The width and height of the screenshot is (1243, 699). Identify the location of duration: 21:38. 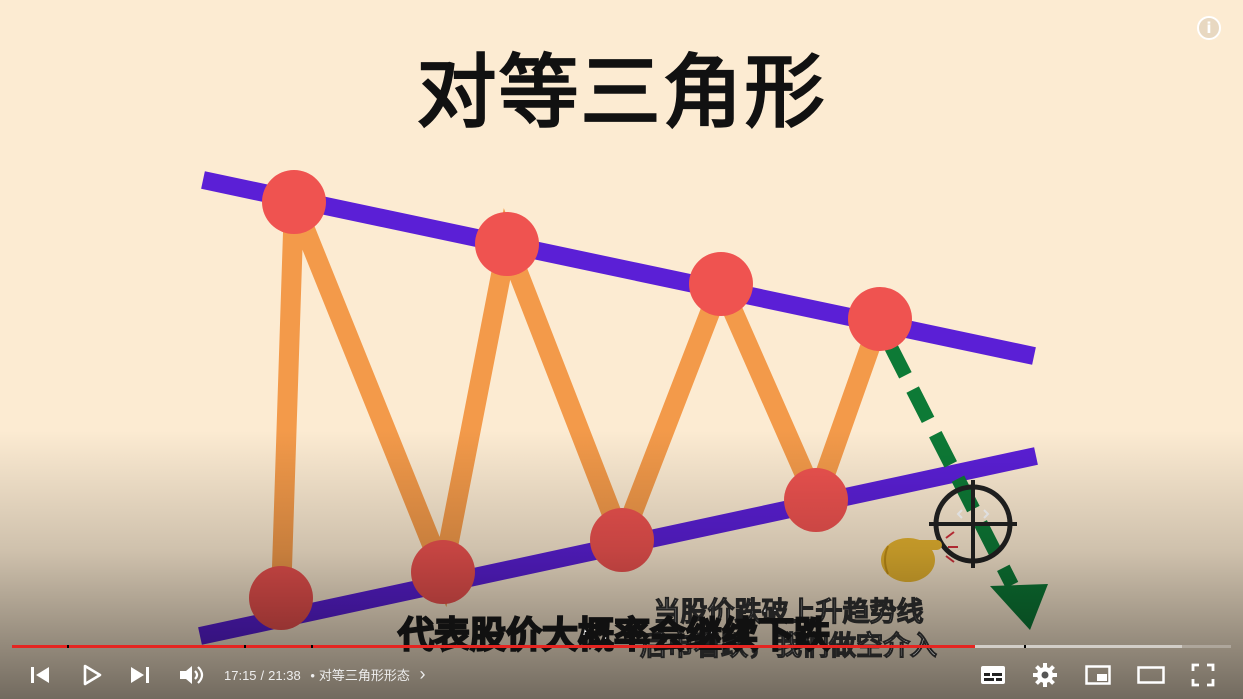
(284, 675).